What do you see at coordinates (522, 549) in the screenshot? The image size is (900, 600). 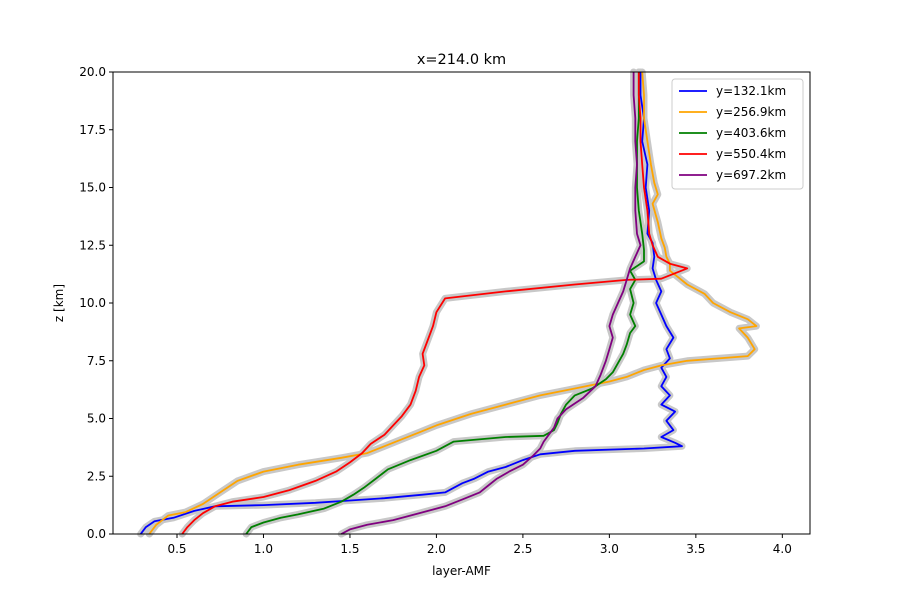 I see `x-tick-label: 2.5` at bounding box center [522, 549].